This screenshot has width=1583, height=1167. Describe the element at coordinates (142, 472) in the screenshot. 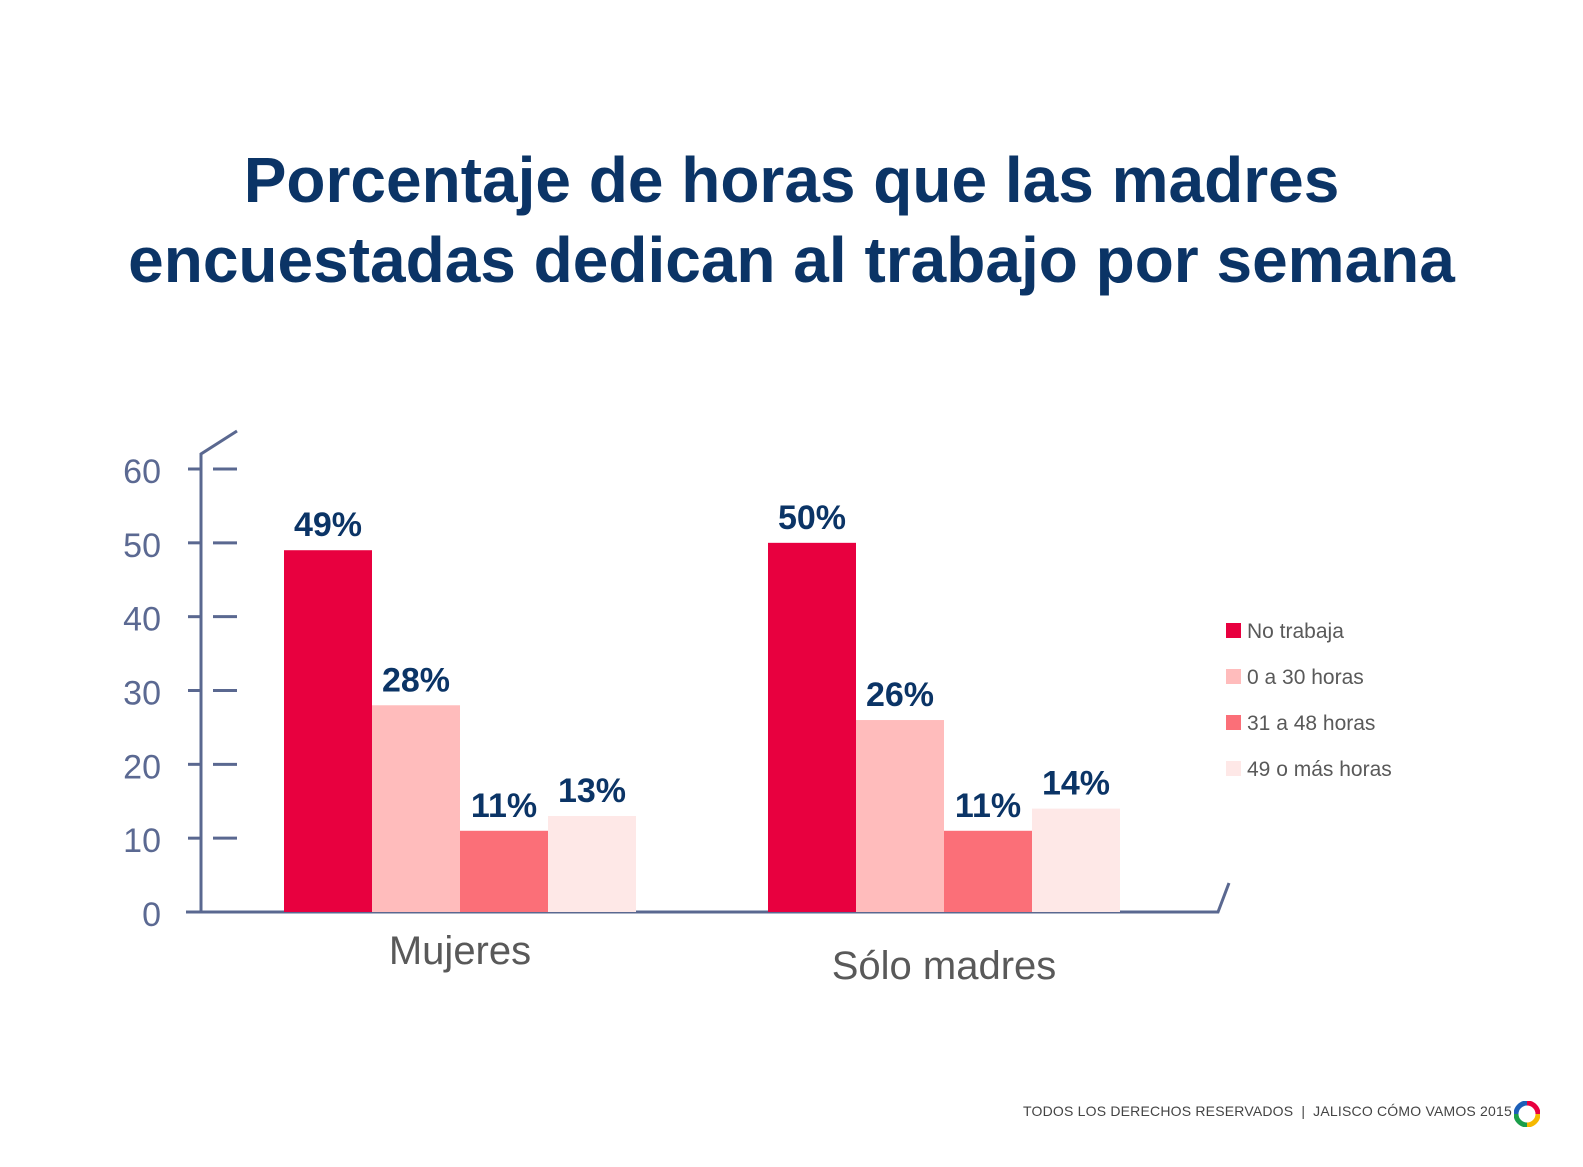

I see `y-tick-label: 60` at that location.